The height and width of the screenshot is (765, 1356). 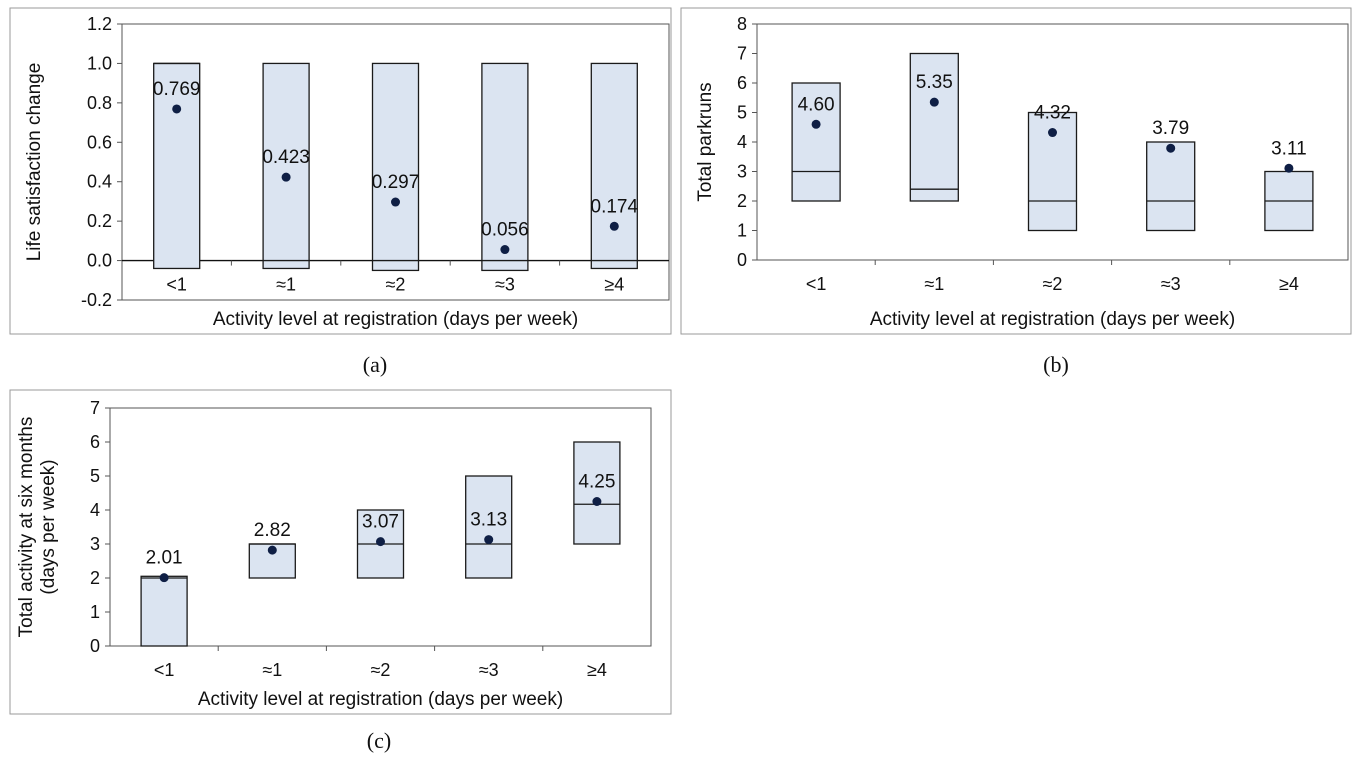 What do you see at coordinates (99, 63) in the screenshot?
I see `y-tick-label: 1.0` at bounding box center [99, 63].